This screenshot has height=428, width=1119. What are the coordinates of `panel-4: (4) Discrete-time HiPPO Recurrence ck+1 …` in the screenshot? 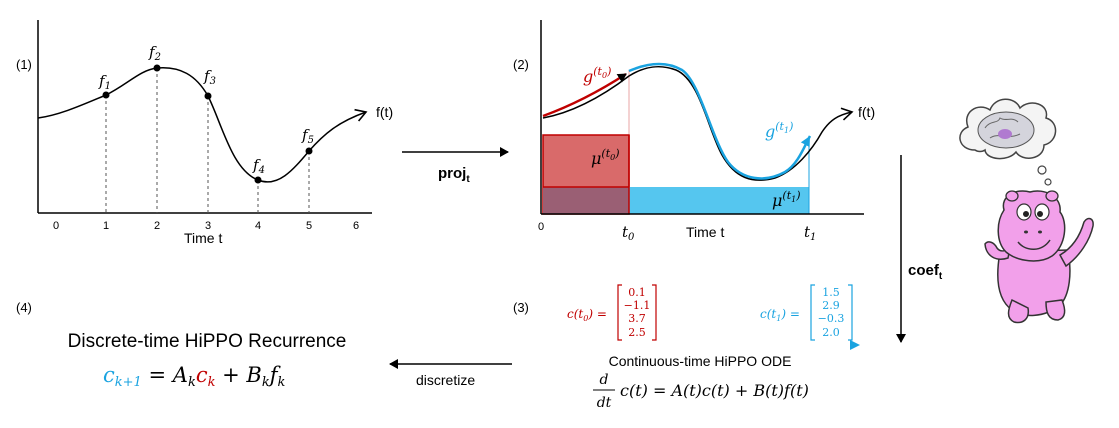 It's located at (181, 345).